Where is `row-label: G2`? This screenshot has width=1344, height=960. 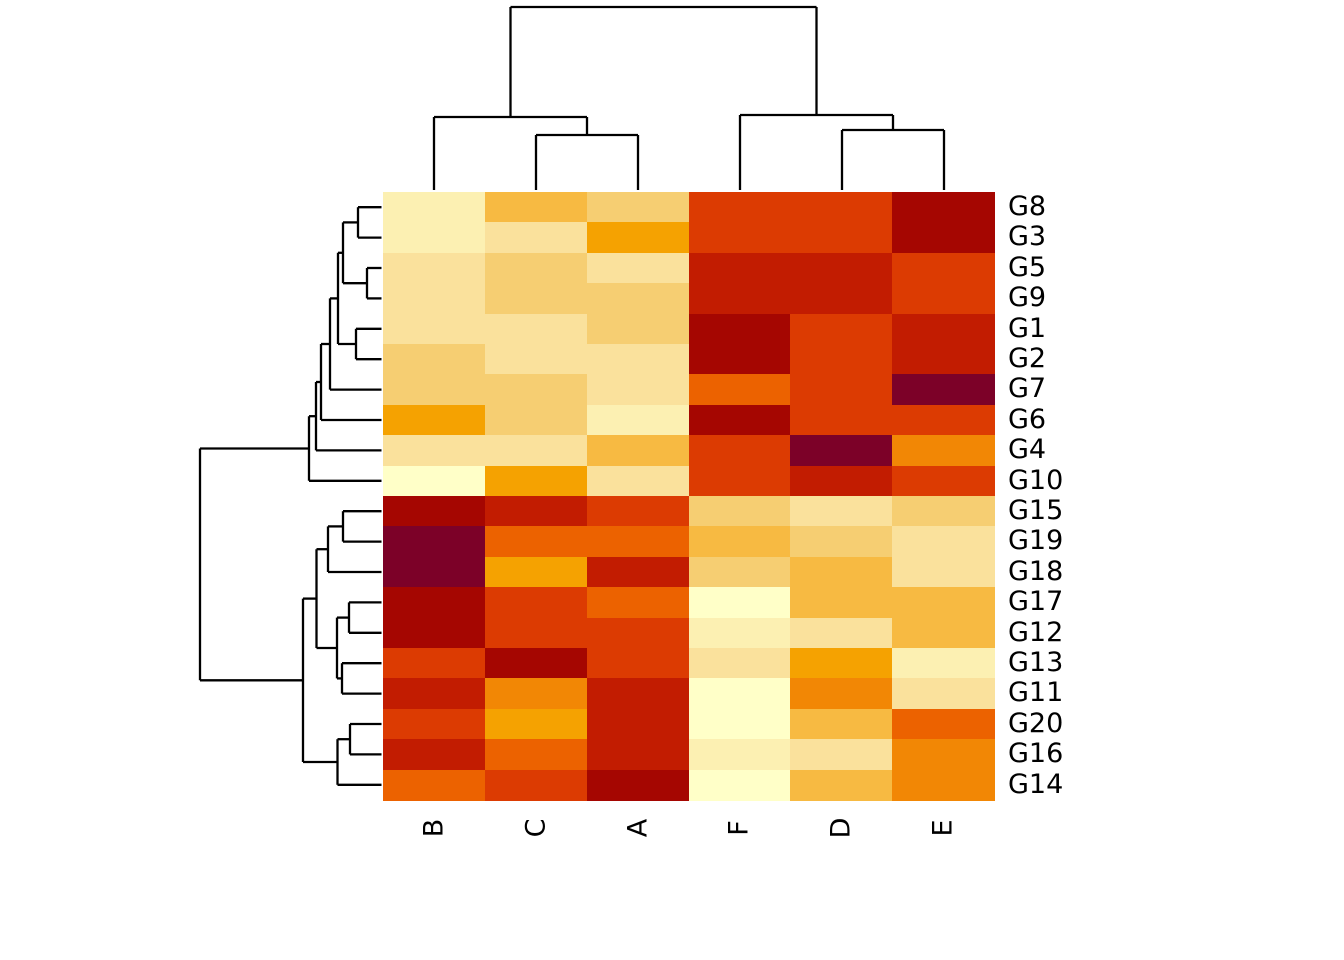 row-label: G2 is located at coordinates (1027, 358).